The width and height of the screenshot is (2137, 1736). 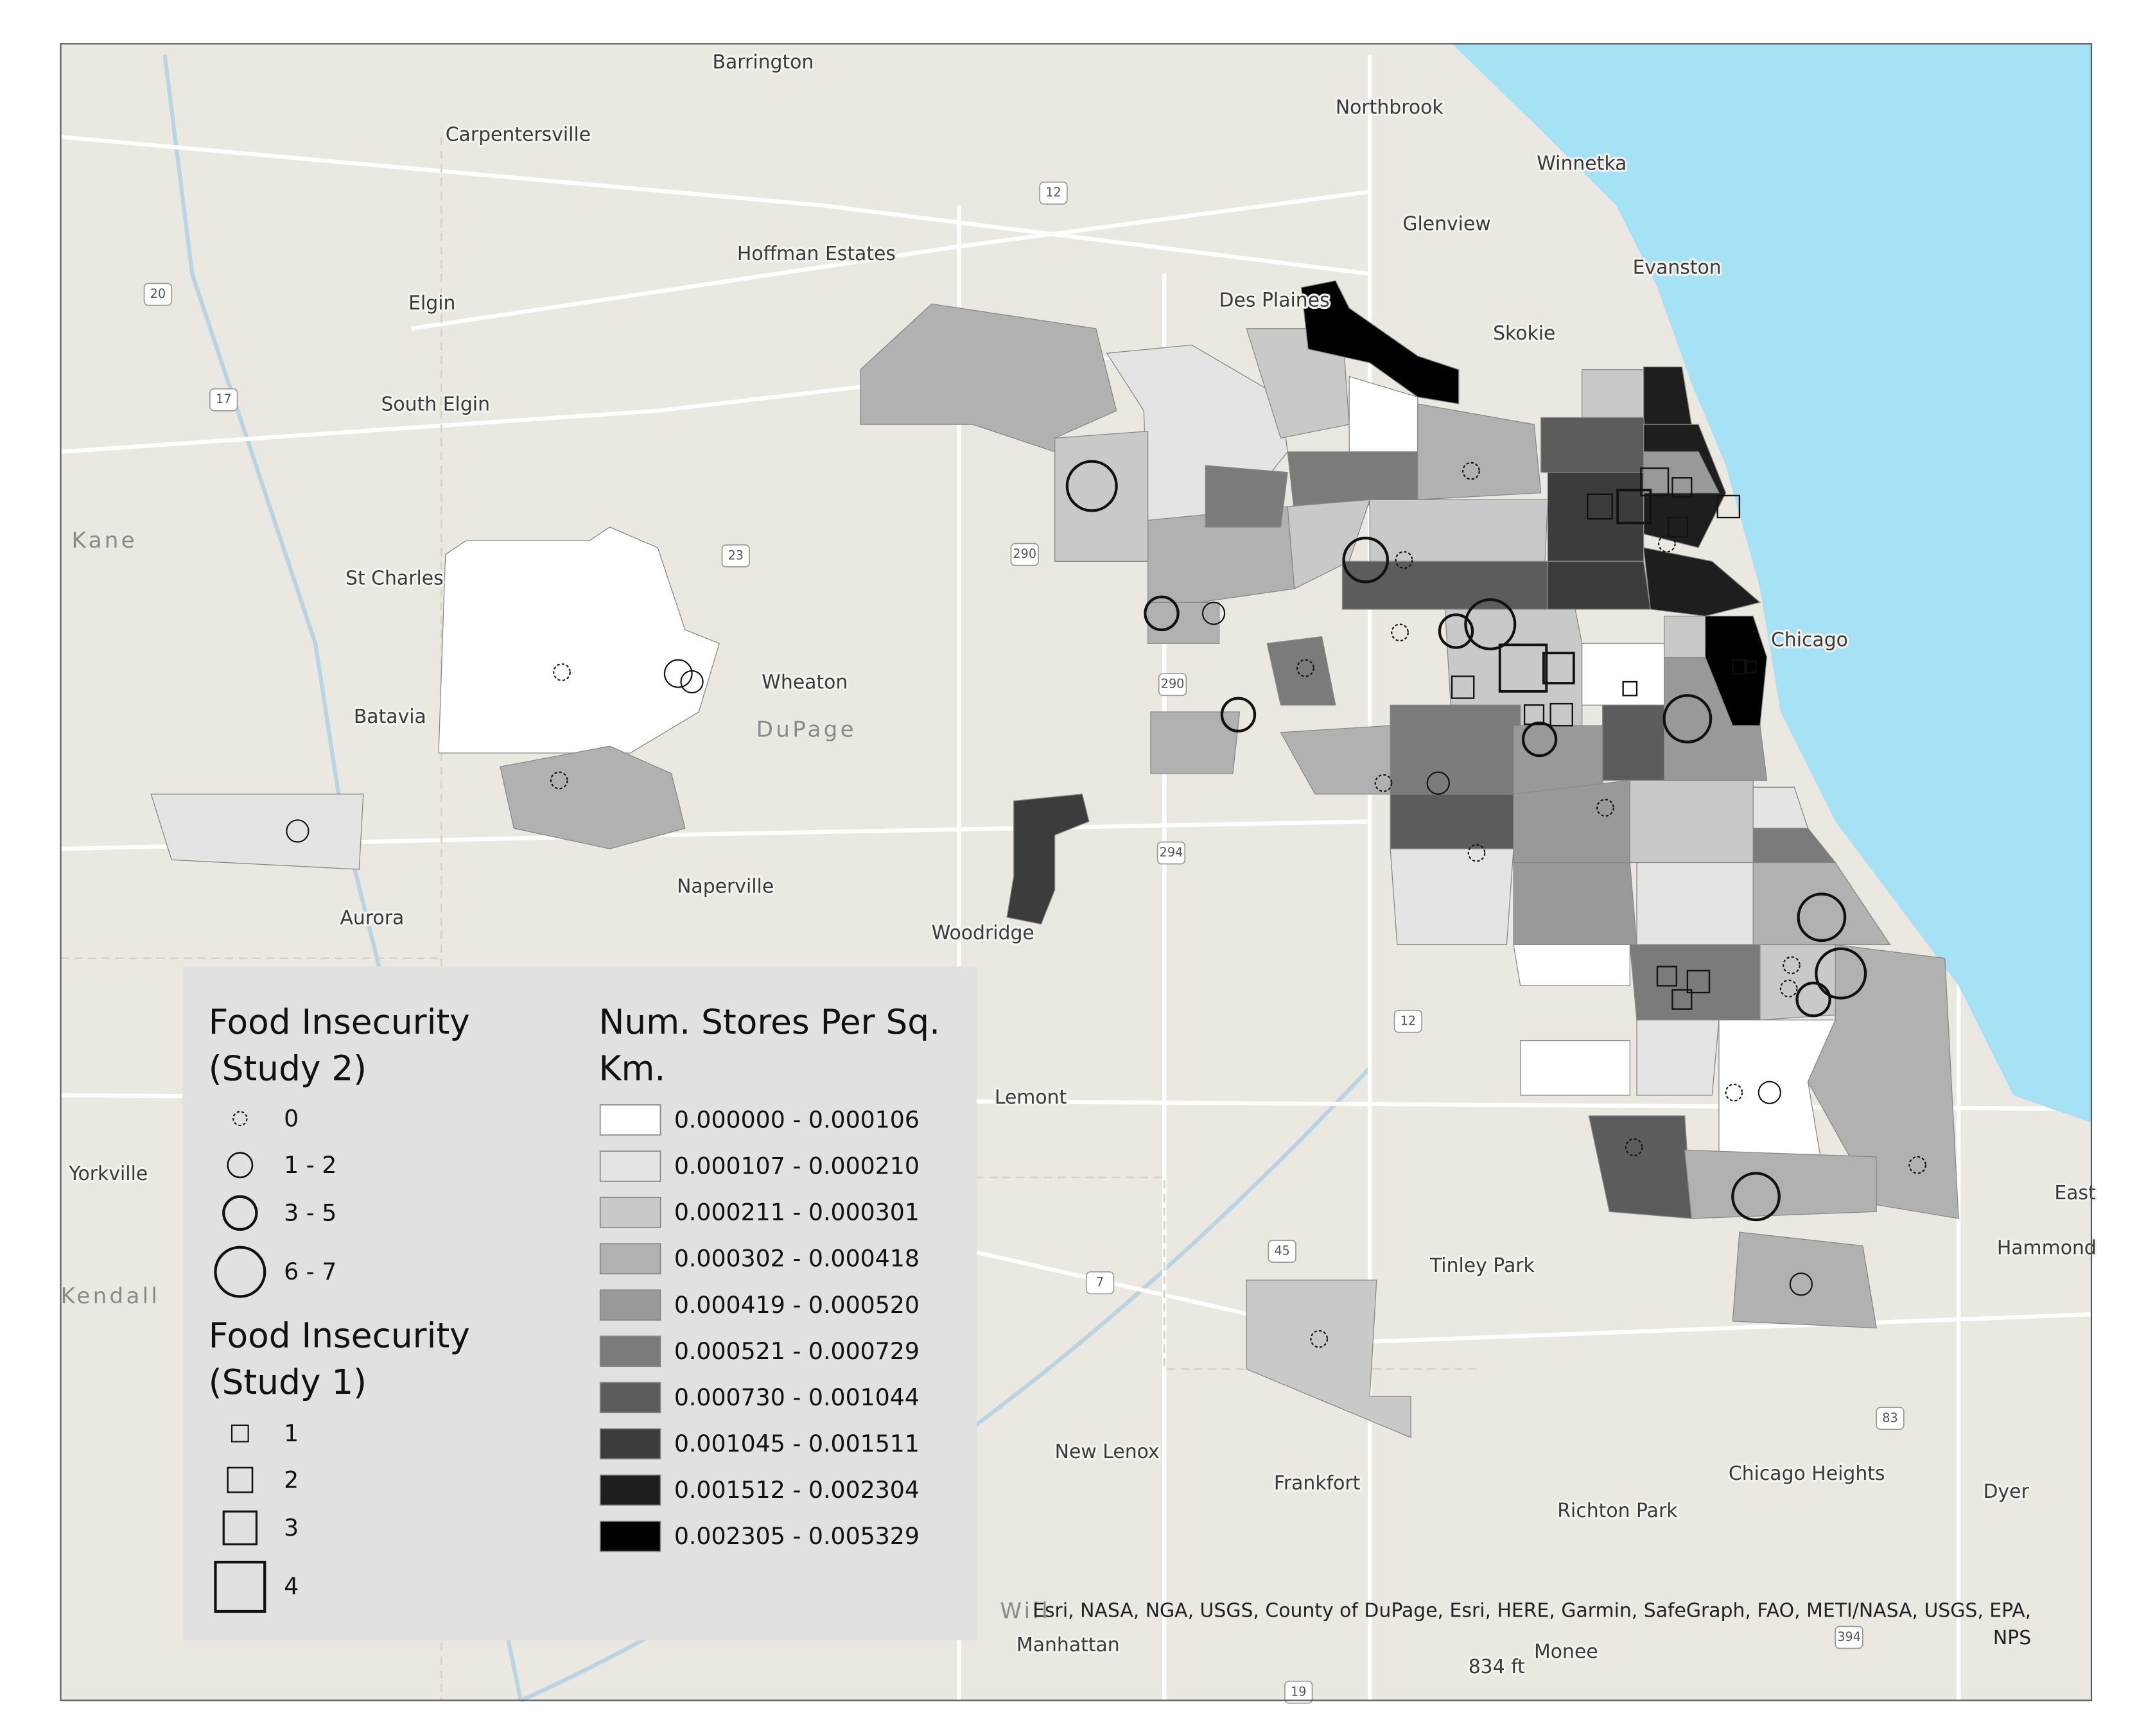 I want to click on place-label: Tinley Park, so click(x=1482, y=1265).